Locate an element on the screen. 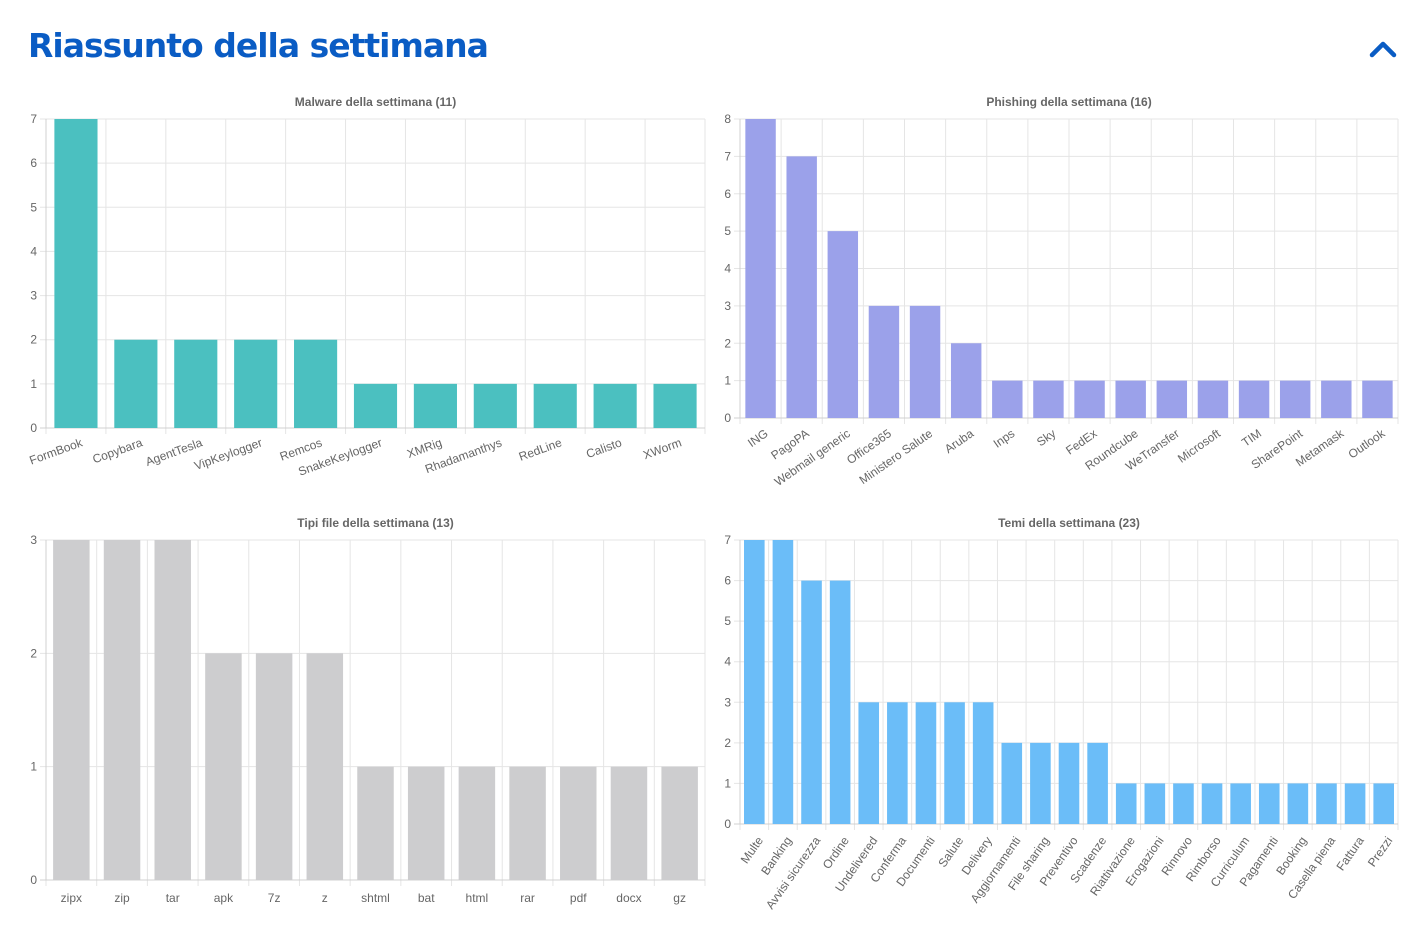 The width and height of the screenshot is (1423, 938). bar-formbook is located at coordinates (76, 273).